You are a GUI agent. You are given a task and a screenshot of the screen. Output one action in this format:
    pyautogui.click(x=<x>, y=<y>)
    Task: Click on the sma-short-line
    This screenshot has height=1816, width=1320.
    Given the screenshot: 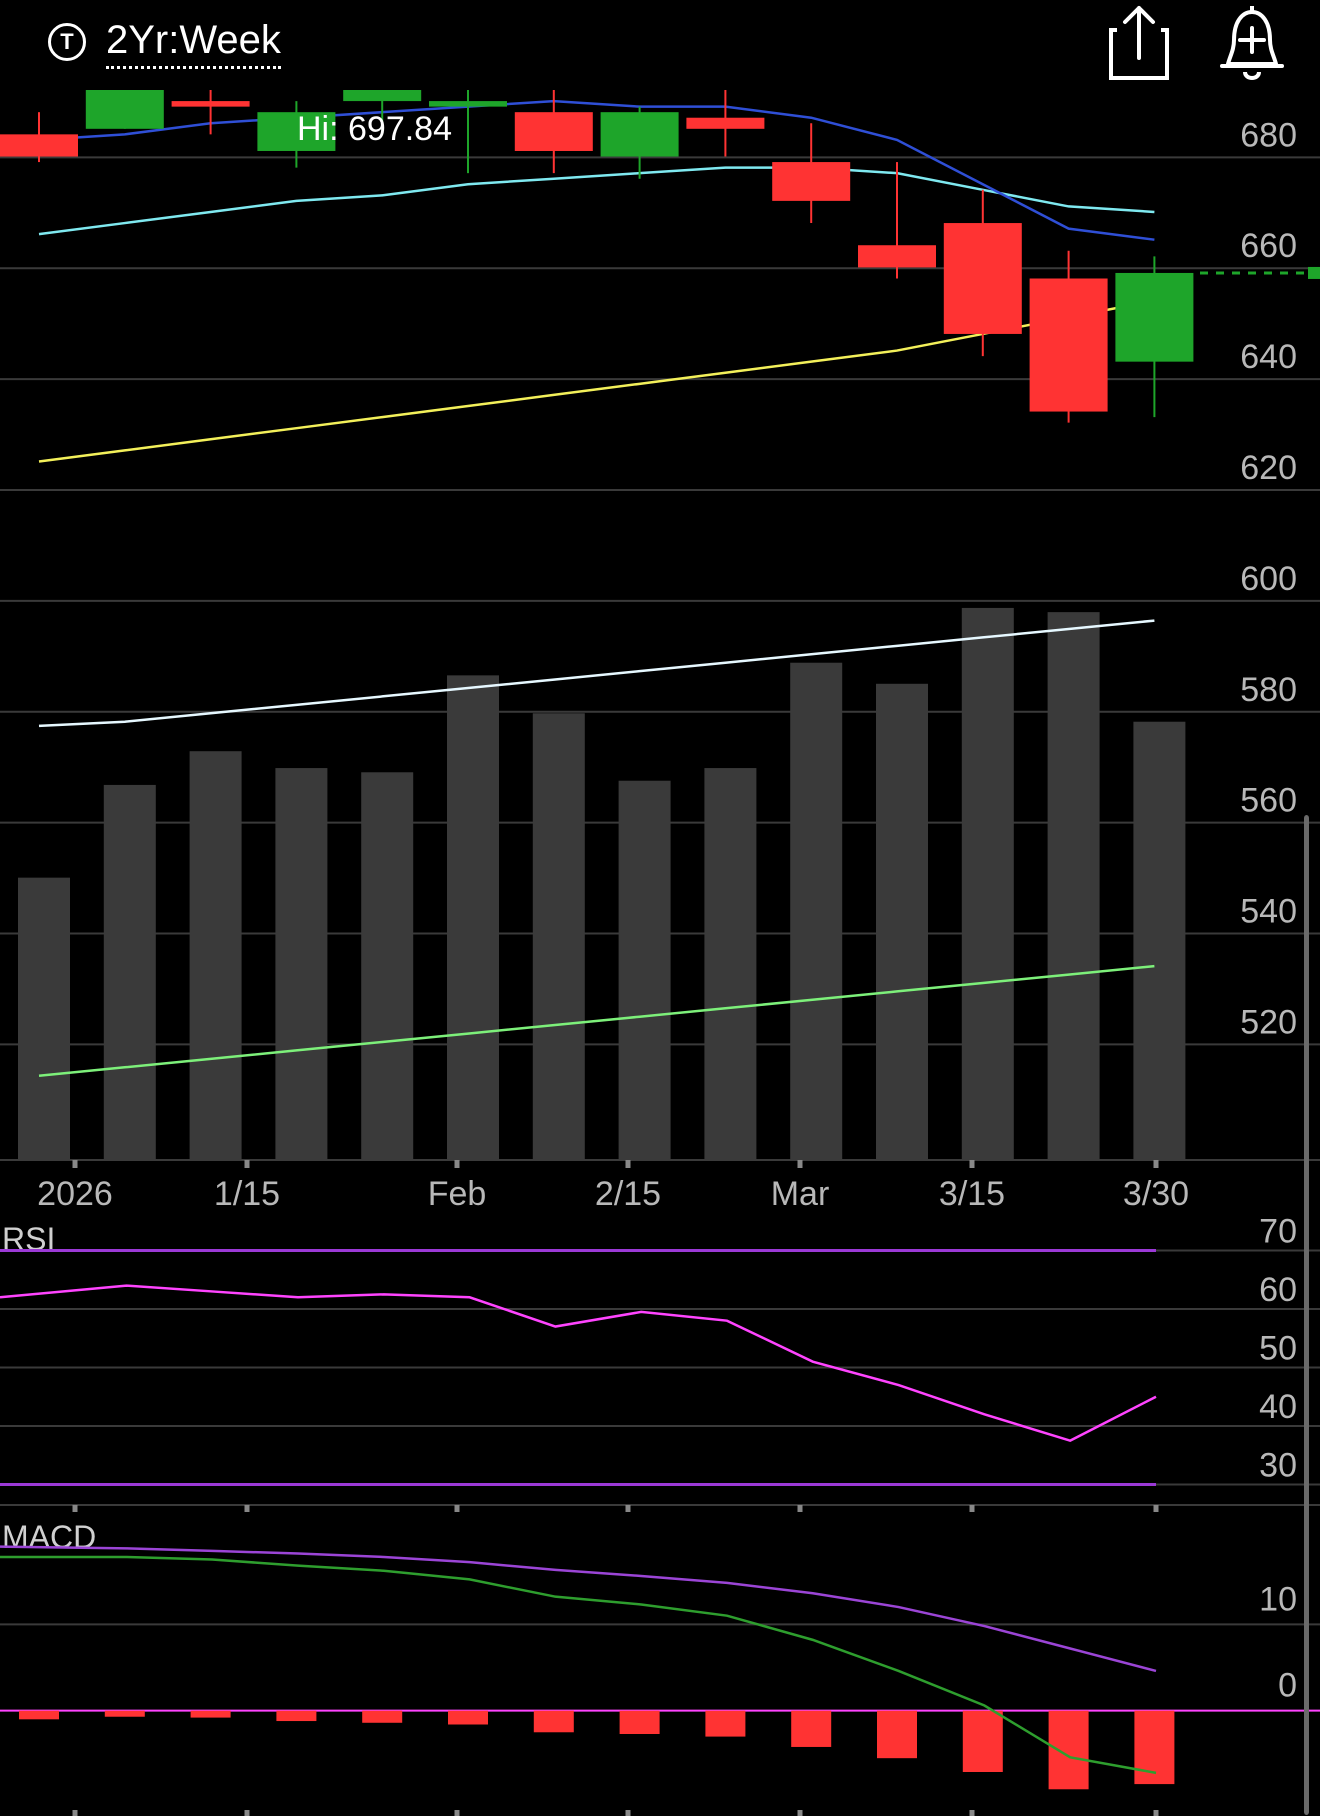 What is the action you would take?
    pyautogui.click(x=596, y=170)
    